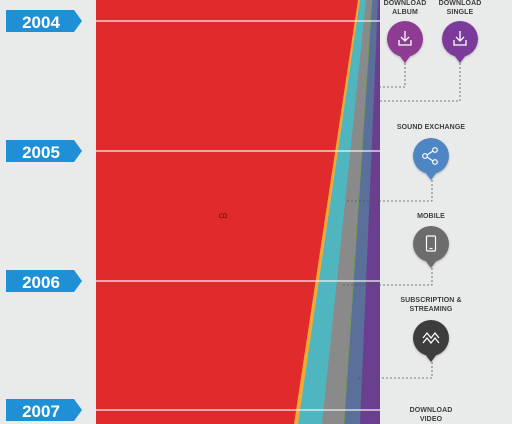  Describe the element at coordinates (41, 282) in the screenshot. I see `year-label-2006: 2006` at that location.